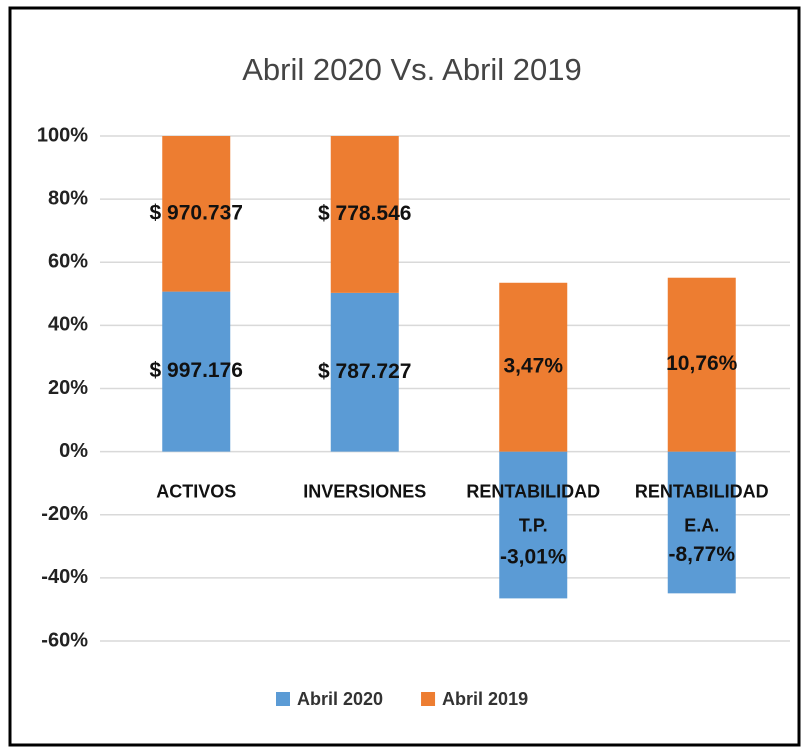 The width and height of the screenshot is (806, 751). What do you see at coordinates (68, 262) in the screenshot?
I see `y-tick-label: 60%` at bounding box center [68, 262].